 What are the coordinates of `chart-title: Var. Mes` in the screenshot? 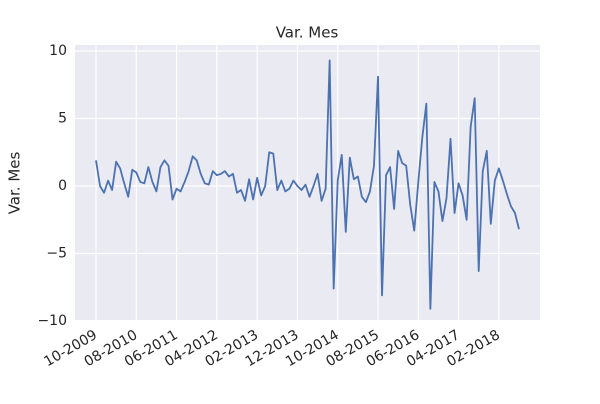 It's located at (307, 33).